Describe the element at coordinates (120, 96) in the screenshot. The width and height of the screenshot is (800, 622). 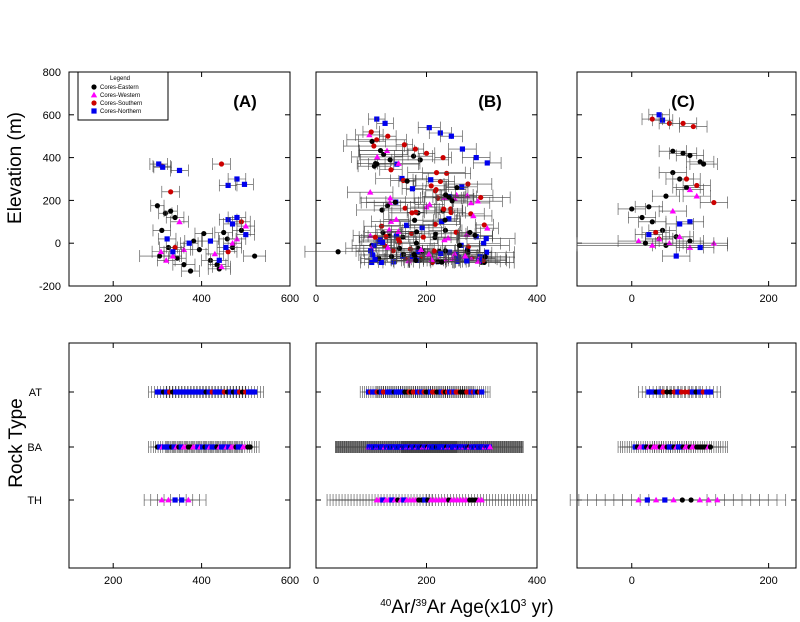
I see `legend-label-western: Cores-Western` at that location.